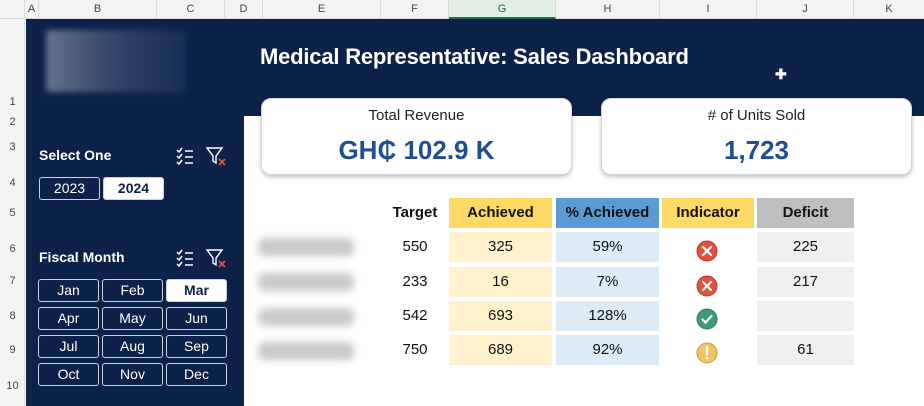 The height and width of the screenshot is (406, 924). I want to click on column-header: A, so click(32, 9).